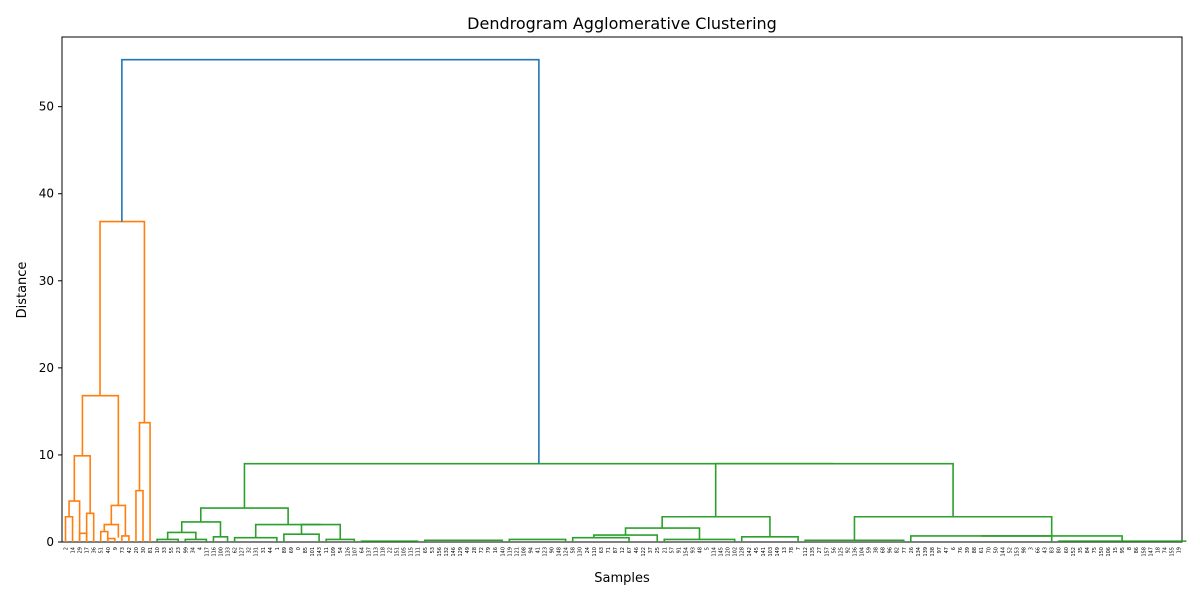 The height and width of the screenshot is (600, 1200). What do you see at coordinates (271, 550) in the screenshot?
I see `leaf-label: 44` at bounding box center [271, 550].